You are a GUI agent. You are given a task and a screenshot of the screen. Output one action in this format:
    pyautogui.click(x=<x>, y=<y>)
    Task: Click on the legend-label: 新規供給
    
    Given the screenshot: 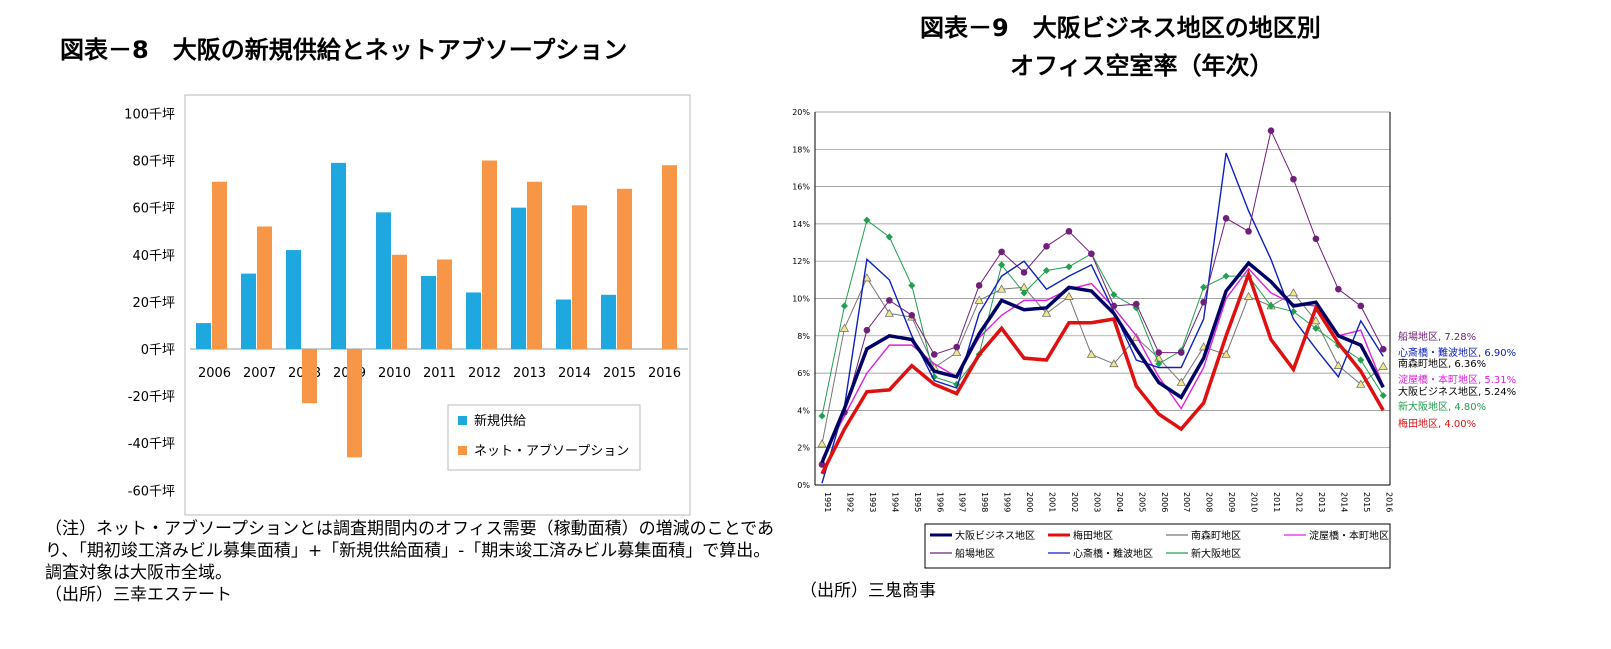 What is the action you would take?
    pyautogui.click(x=500, y=421)
    